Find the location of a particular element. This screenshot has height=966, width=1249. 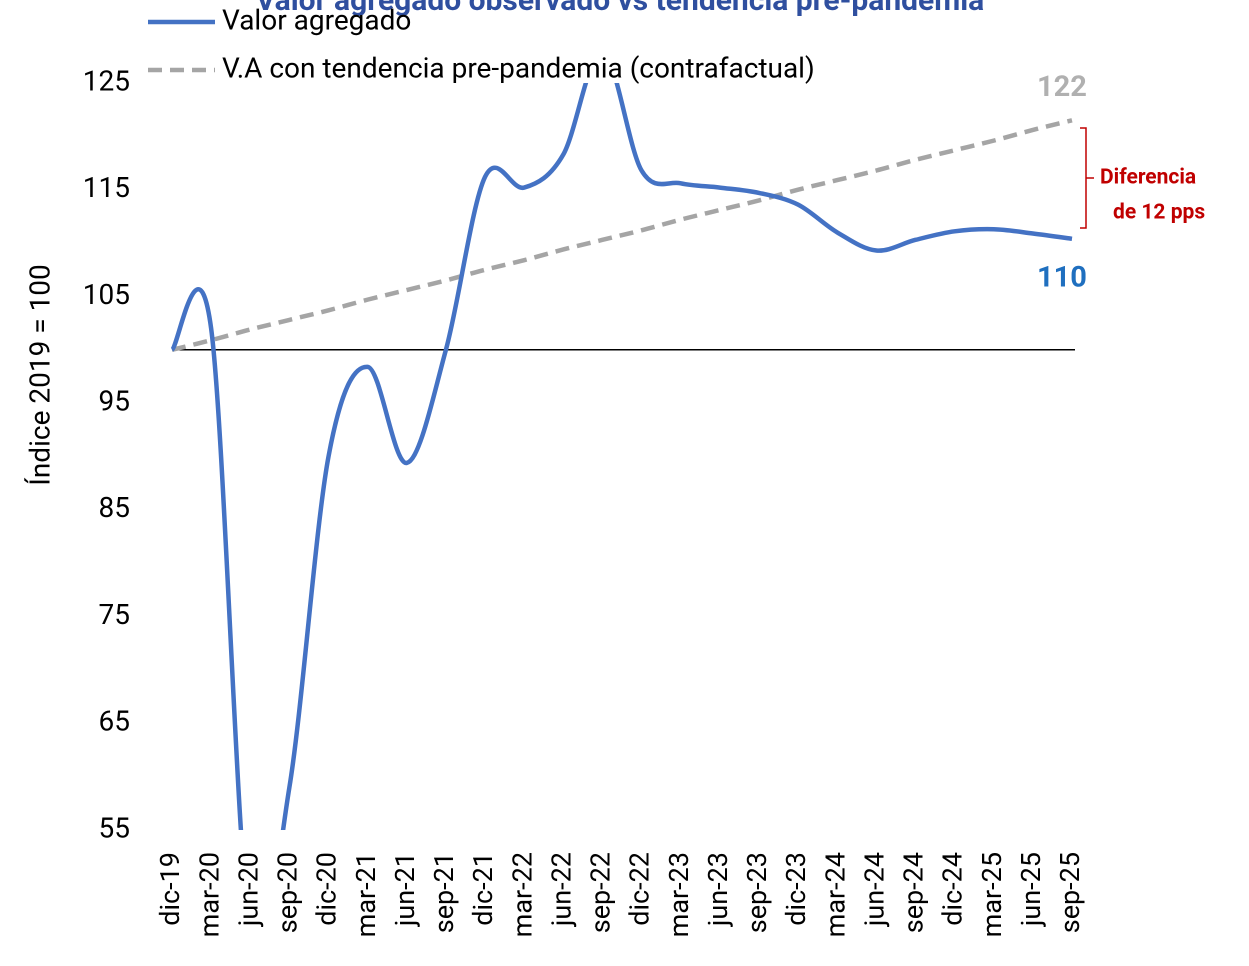

y-tick-label: 115 is located at coordinates (106, 187).